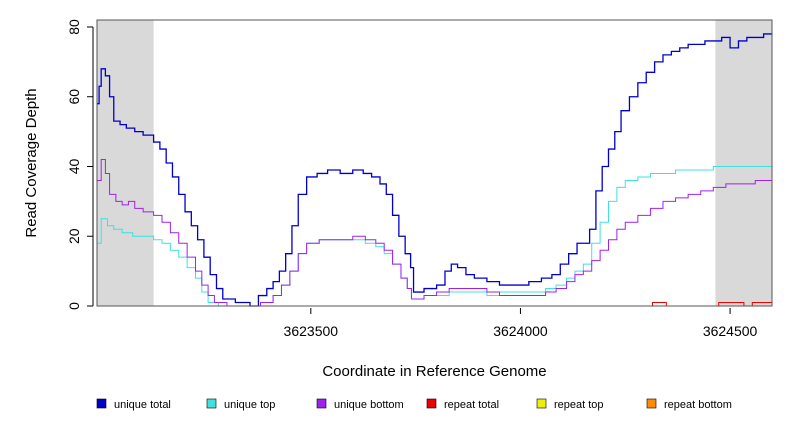 The width and height of the screenshot is (792, 432). I want to click on legend-label-unique-total: unique total, so click(142, 405).